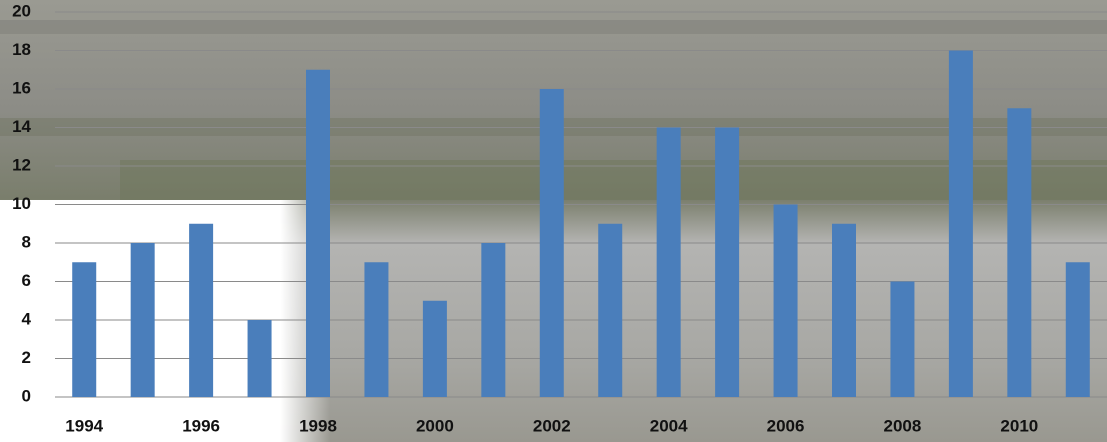 The width and height of the screenshot is (1107, 442). I want to click on y-tick-label: 2, so click(26, 357).